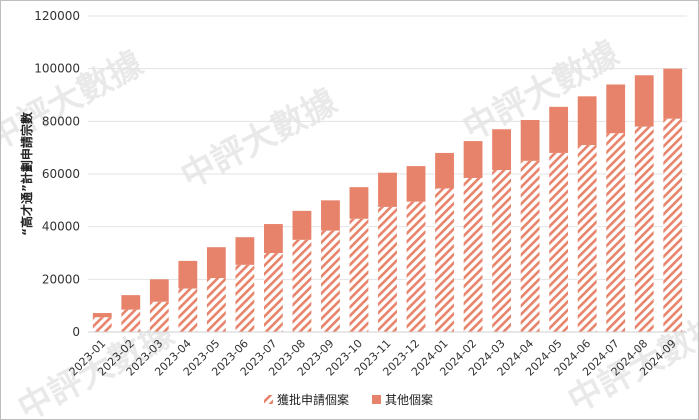 The height and width of the screenshot is (420, 699). I want to click on legend-label: 其他個案, so click(409, 399).